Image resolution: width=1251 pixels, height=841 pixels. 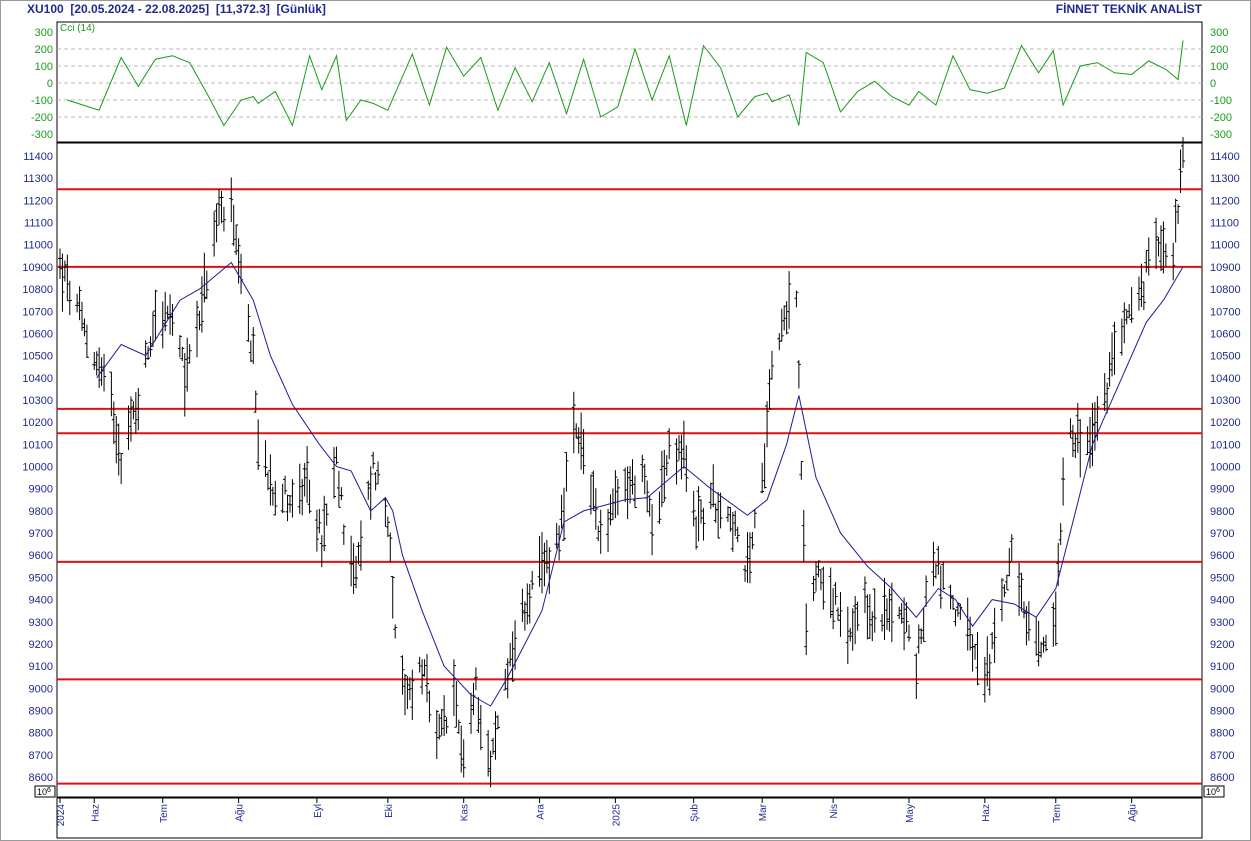 I want to click on price-tick-right: 9200, so click(x=1222, y=645).